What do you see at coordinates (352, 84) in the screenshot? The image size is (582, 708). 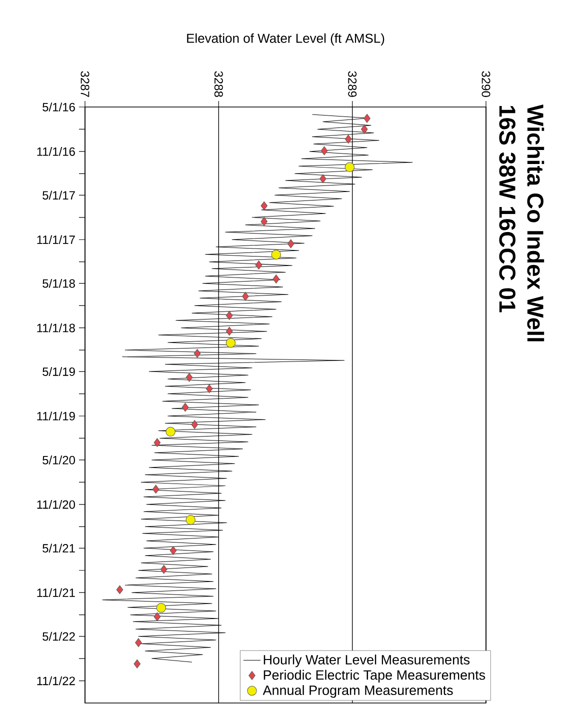 I see `x-tick-label: 3289` at bounding box center [352, 84].